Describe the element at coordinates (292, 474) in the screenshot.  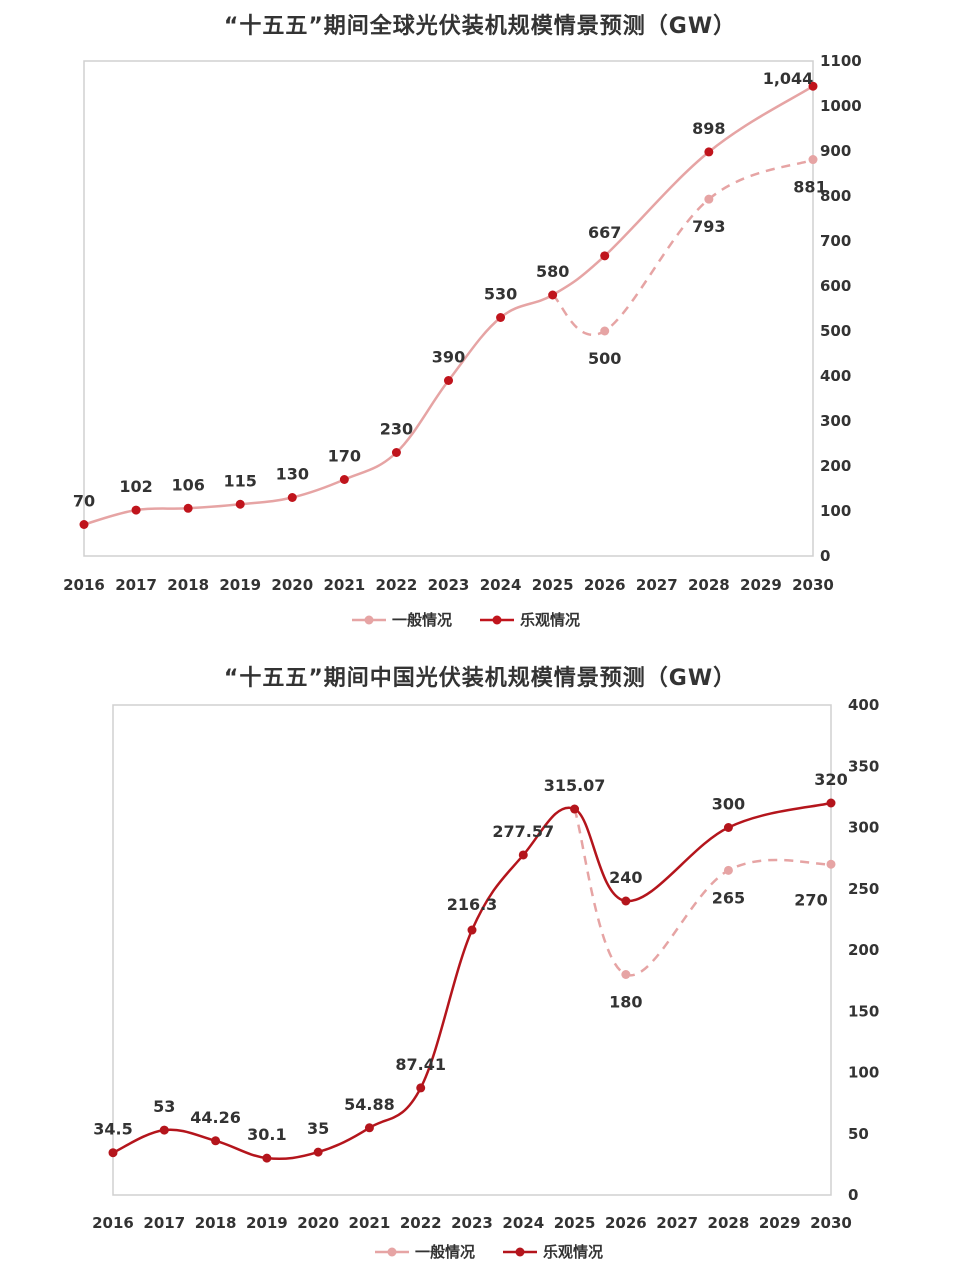
I see `data-label-optimistic: 130` at that location.